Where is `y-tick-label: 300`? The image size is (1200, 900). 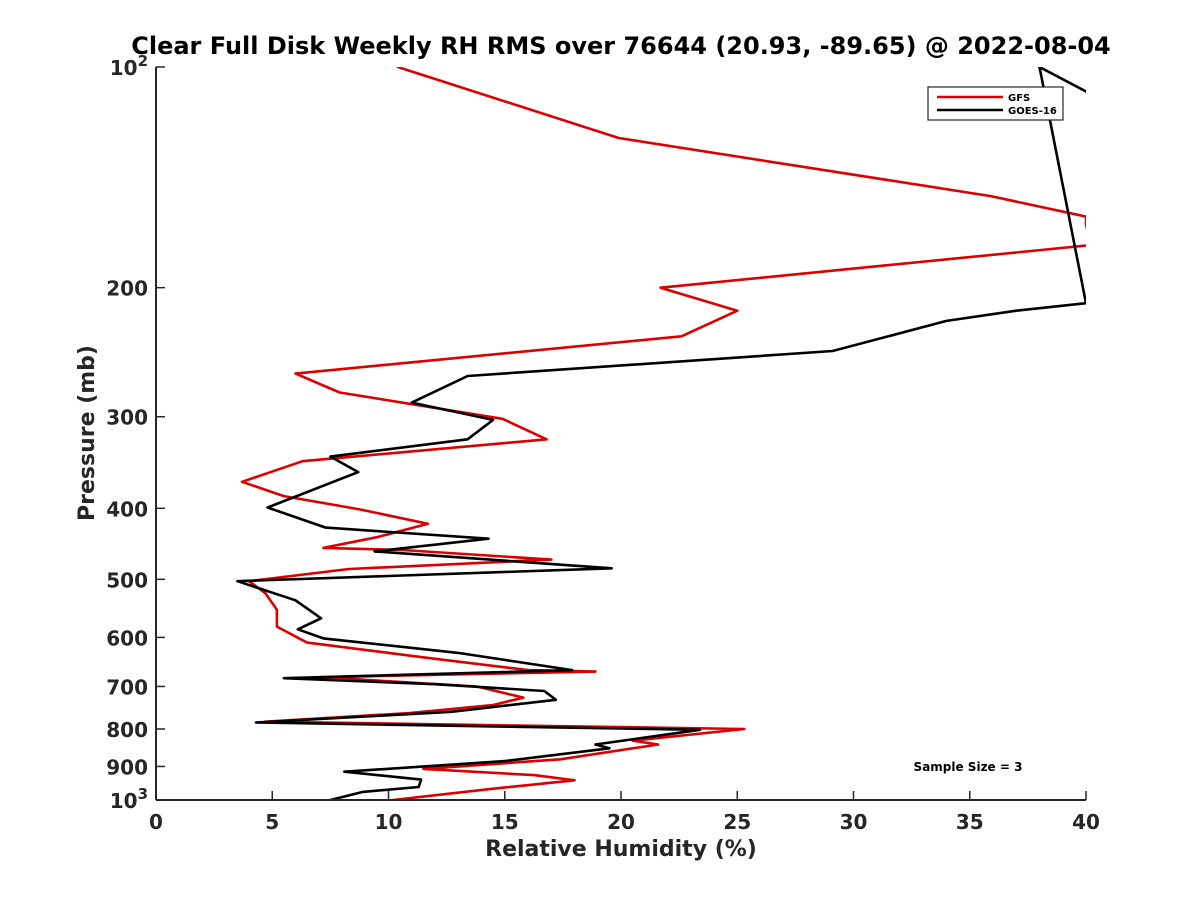 y-tick-label: 300 is located at coordinates (127, 418).